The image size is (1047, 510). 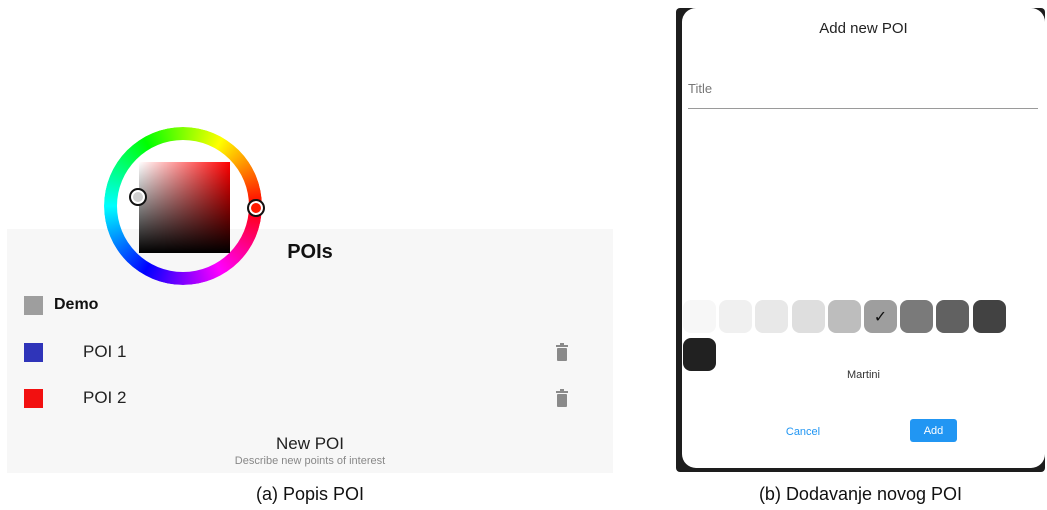 I want to click on new-poi-subtitle: Describe new points of interest, so click(x=310, y=461).